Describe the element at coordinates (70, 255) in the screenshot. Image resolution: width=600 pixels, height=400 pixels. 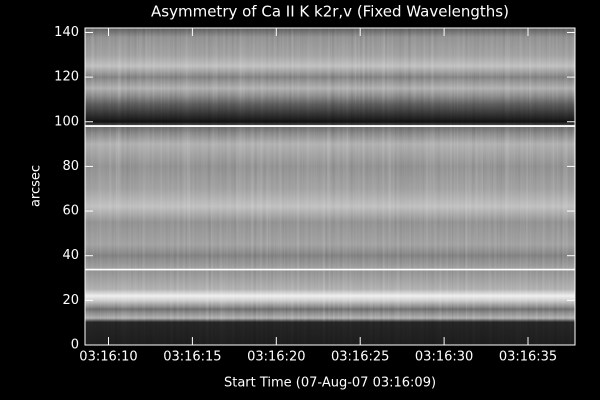
I see `y-tick-label: 40` at that location.